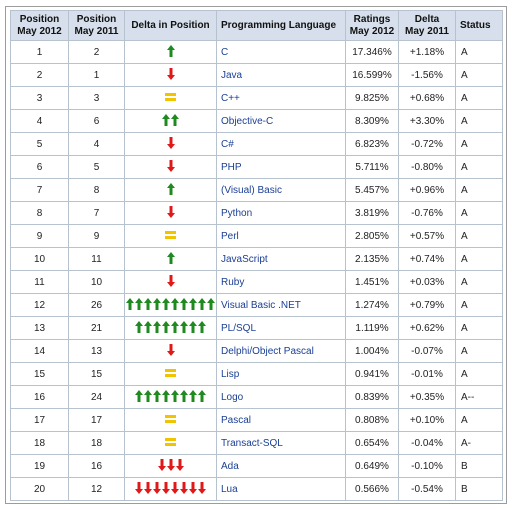 Image resolution: width=512 pixels, height=510 pixels. What do you see at coordinates (96, 374) in the screenshot?
I see `position-2011-cell: 15` at bounding box center [96, 374].